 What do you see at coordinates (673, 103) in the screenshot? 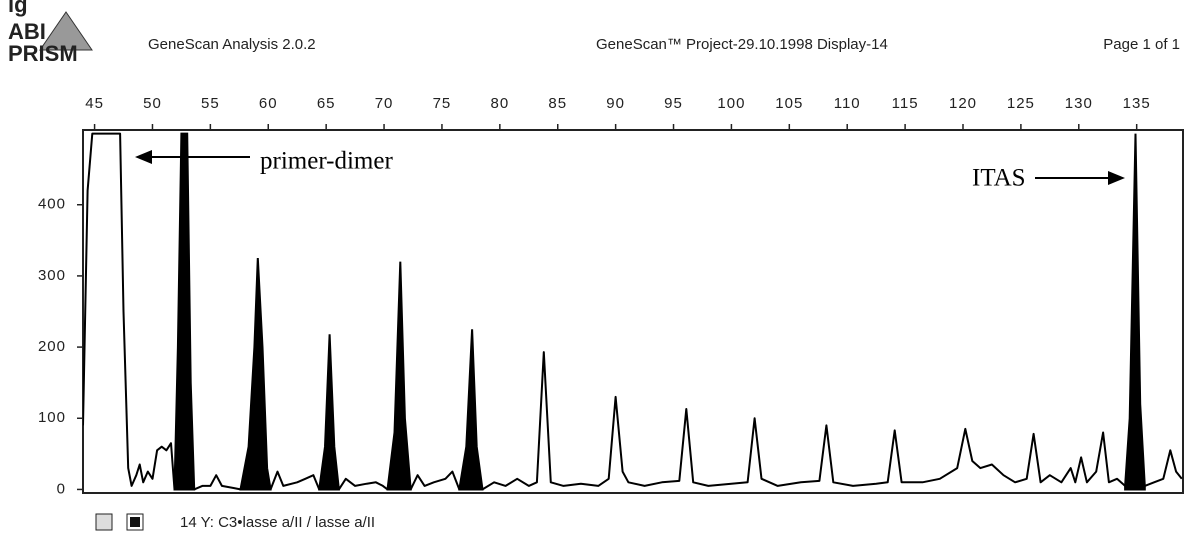
I see `x-tick-label: 95` at bounding box center [673, 103].